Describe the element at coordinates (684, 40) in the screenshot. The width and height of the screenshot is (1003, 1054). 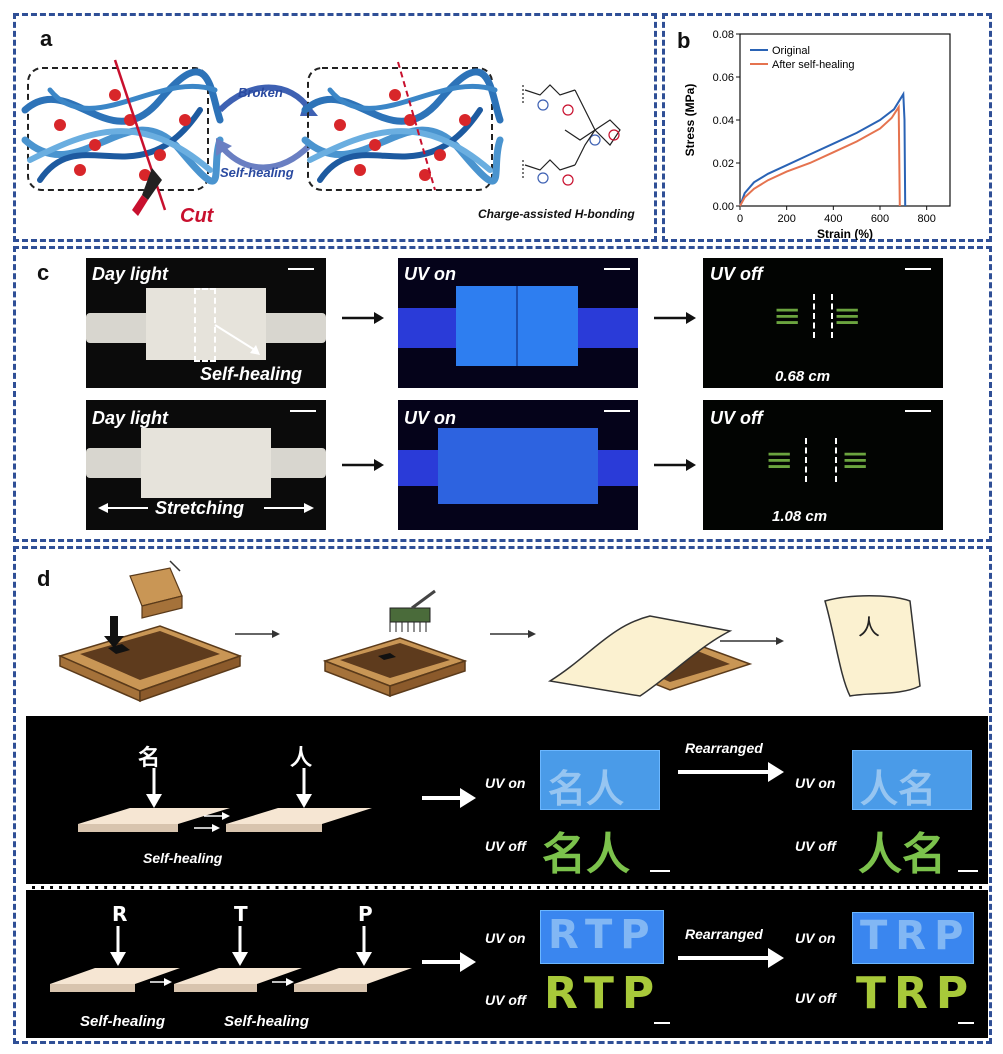
I see `panel-b-label: b` at that location.